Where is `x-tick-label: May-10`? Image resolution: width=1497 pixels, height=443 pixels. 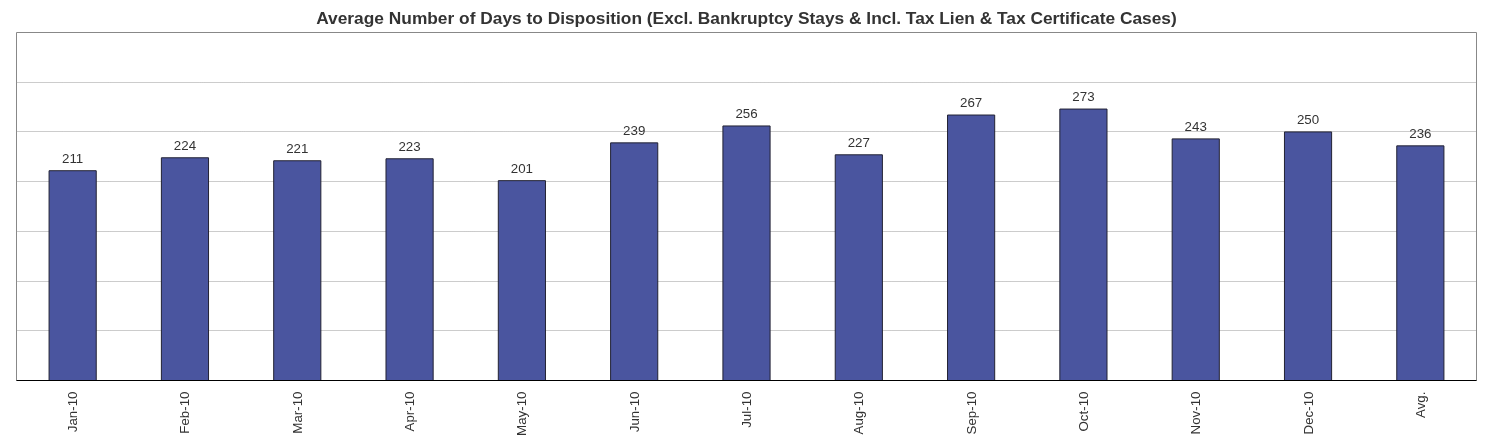
x-tick-label: May-10 is located at coordinates (522, 413).